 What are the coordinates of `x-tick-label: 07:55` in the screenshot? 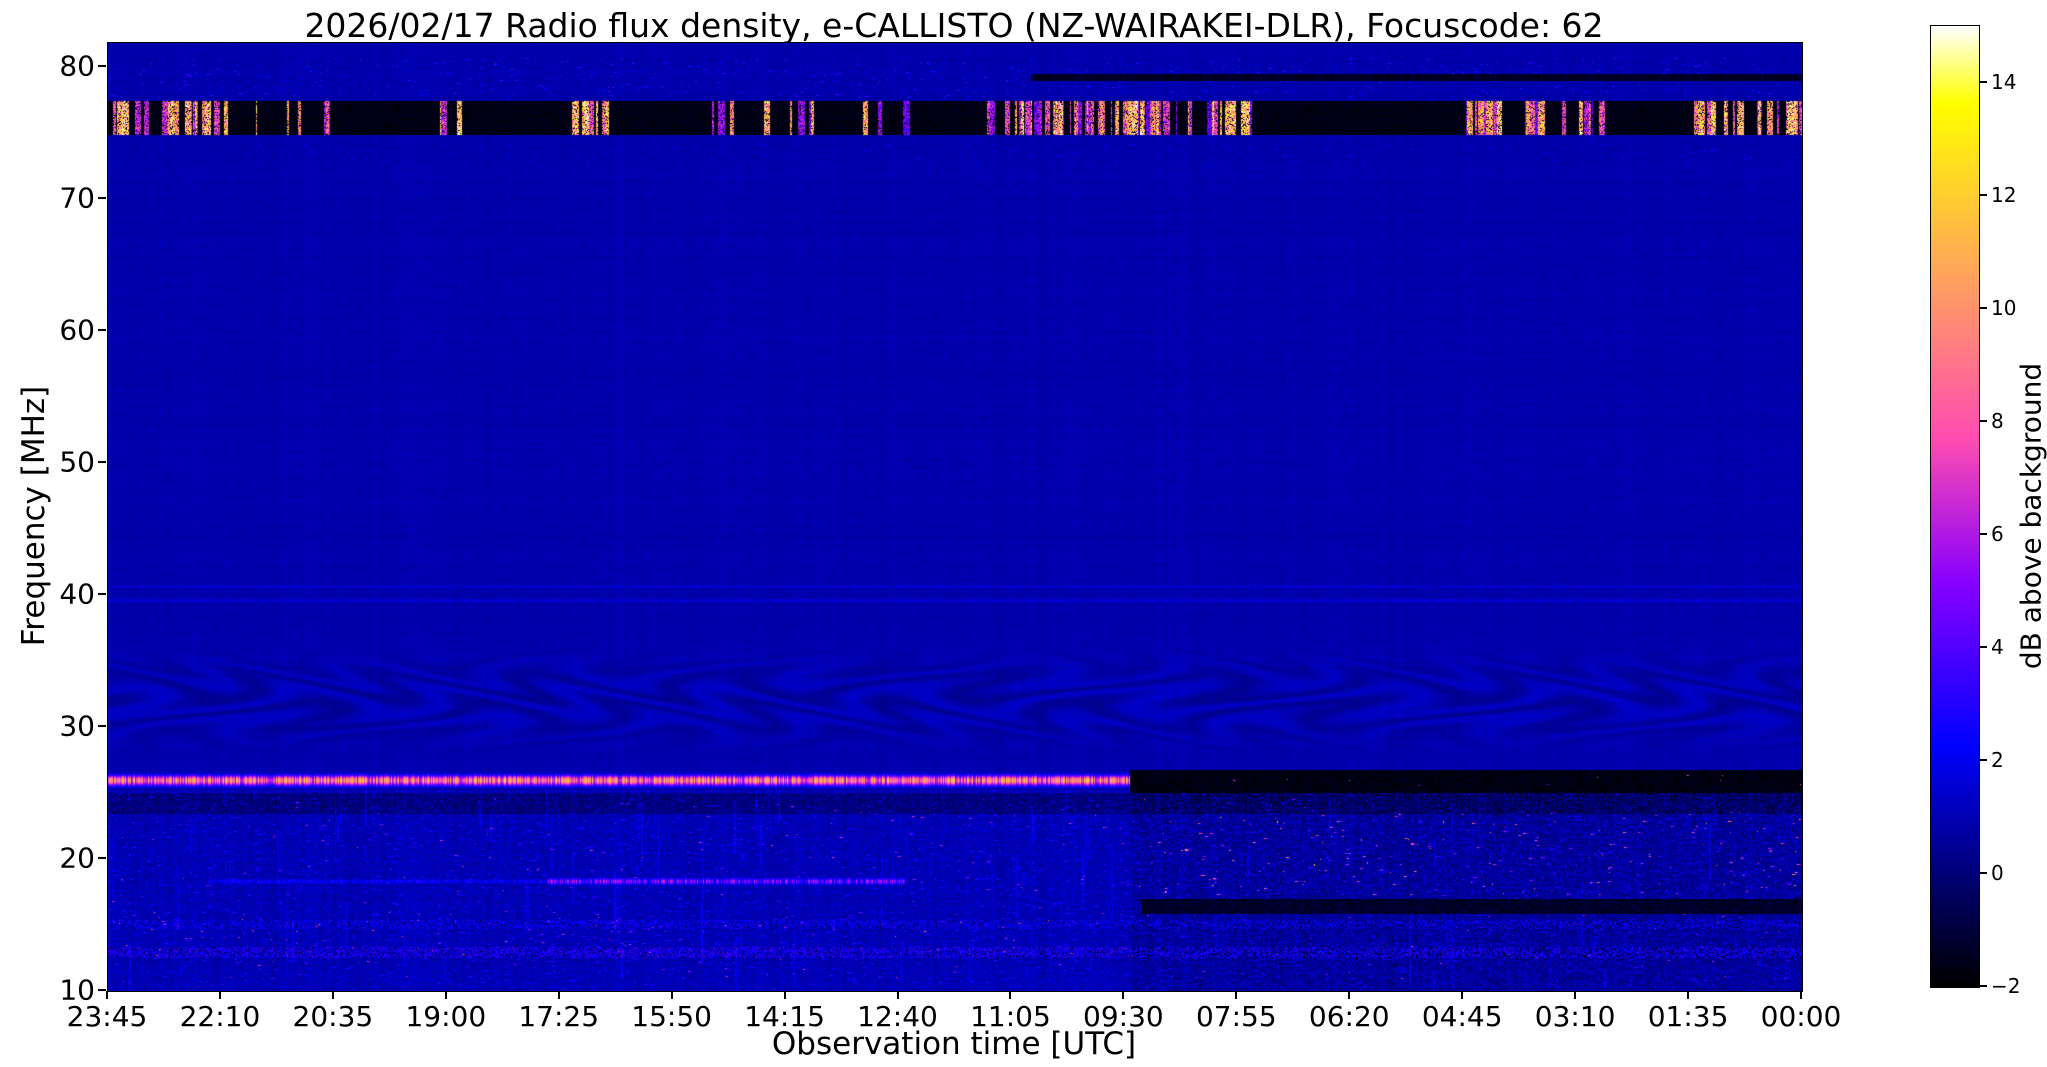 It's located at (1236, 1016).